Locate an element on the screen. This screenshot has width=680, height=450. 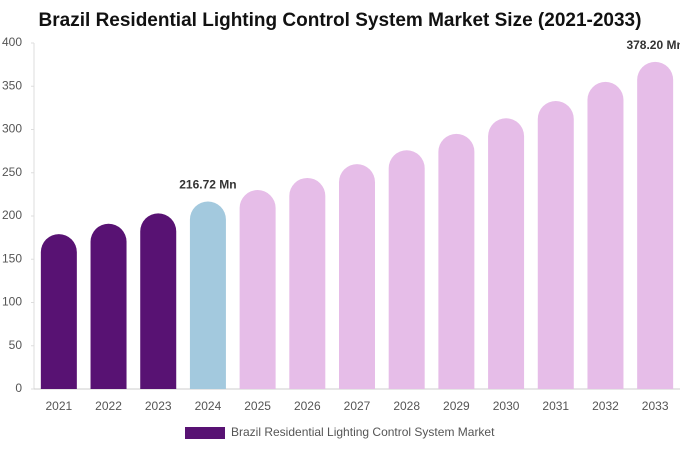
x-tick-label: 2023 is located at coordinates (158, 406).